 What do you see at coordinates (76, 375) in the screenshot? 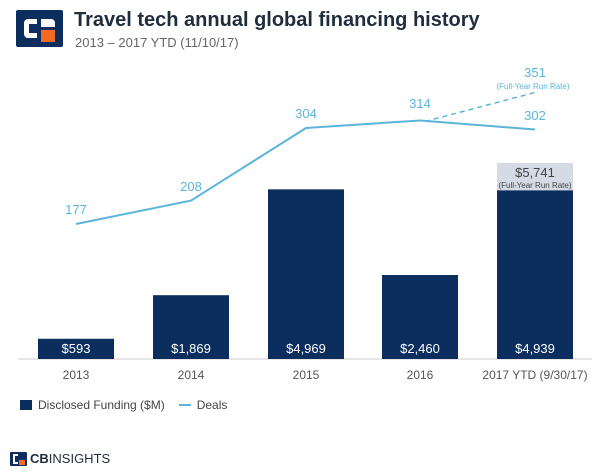
I see `x-tick-label: 2013` at bounding box center [76, 375].